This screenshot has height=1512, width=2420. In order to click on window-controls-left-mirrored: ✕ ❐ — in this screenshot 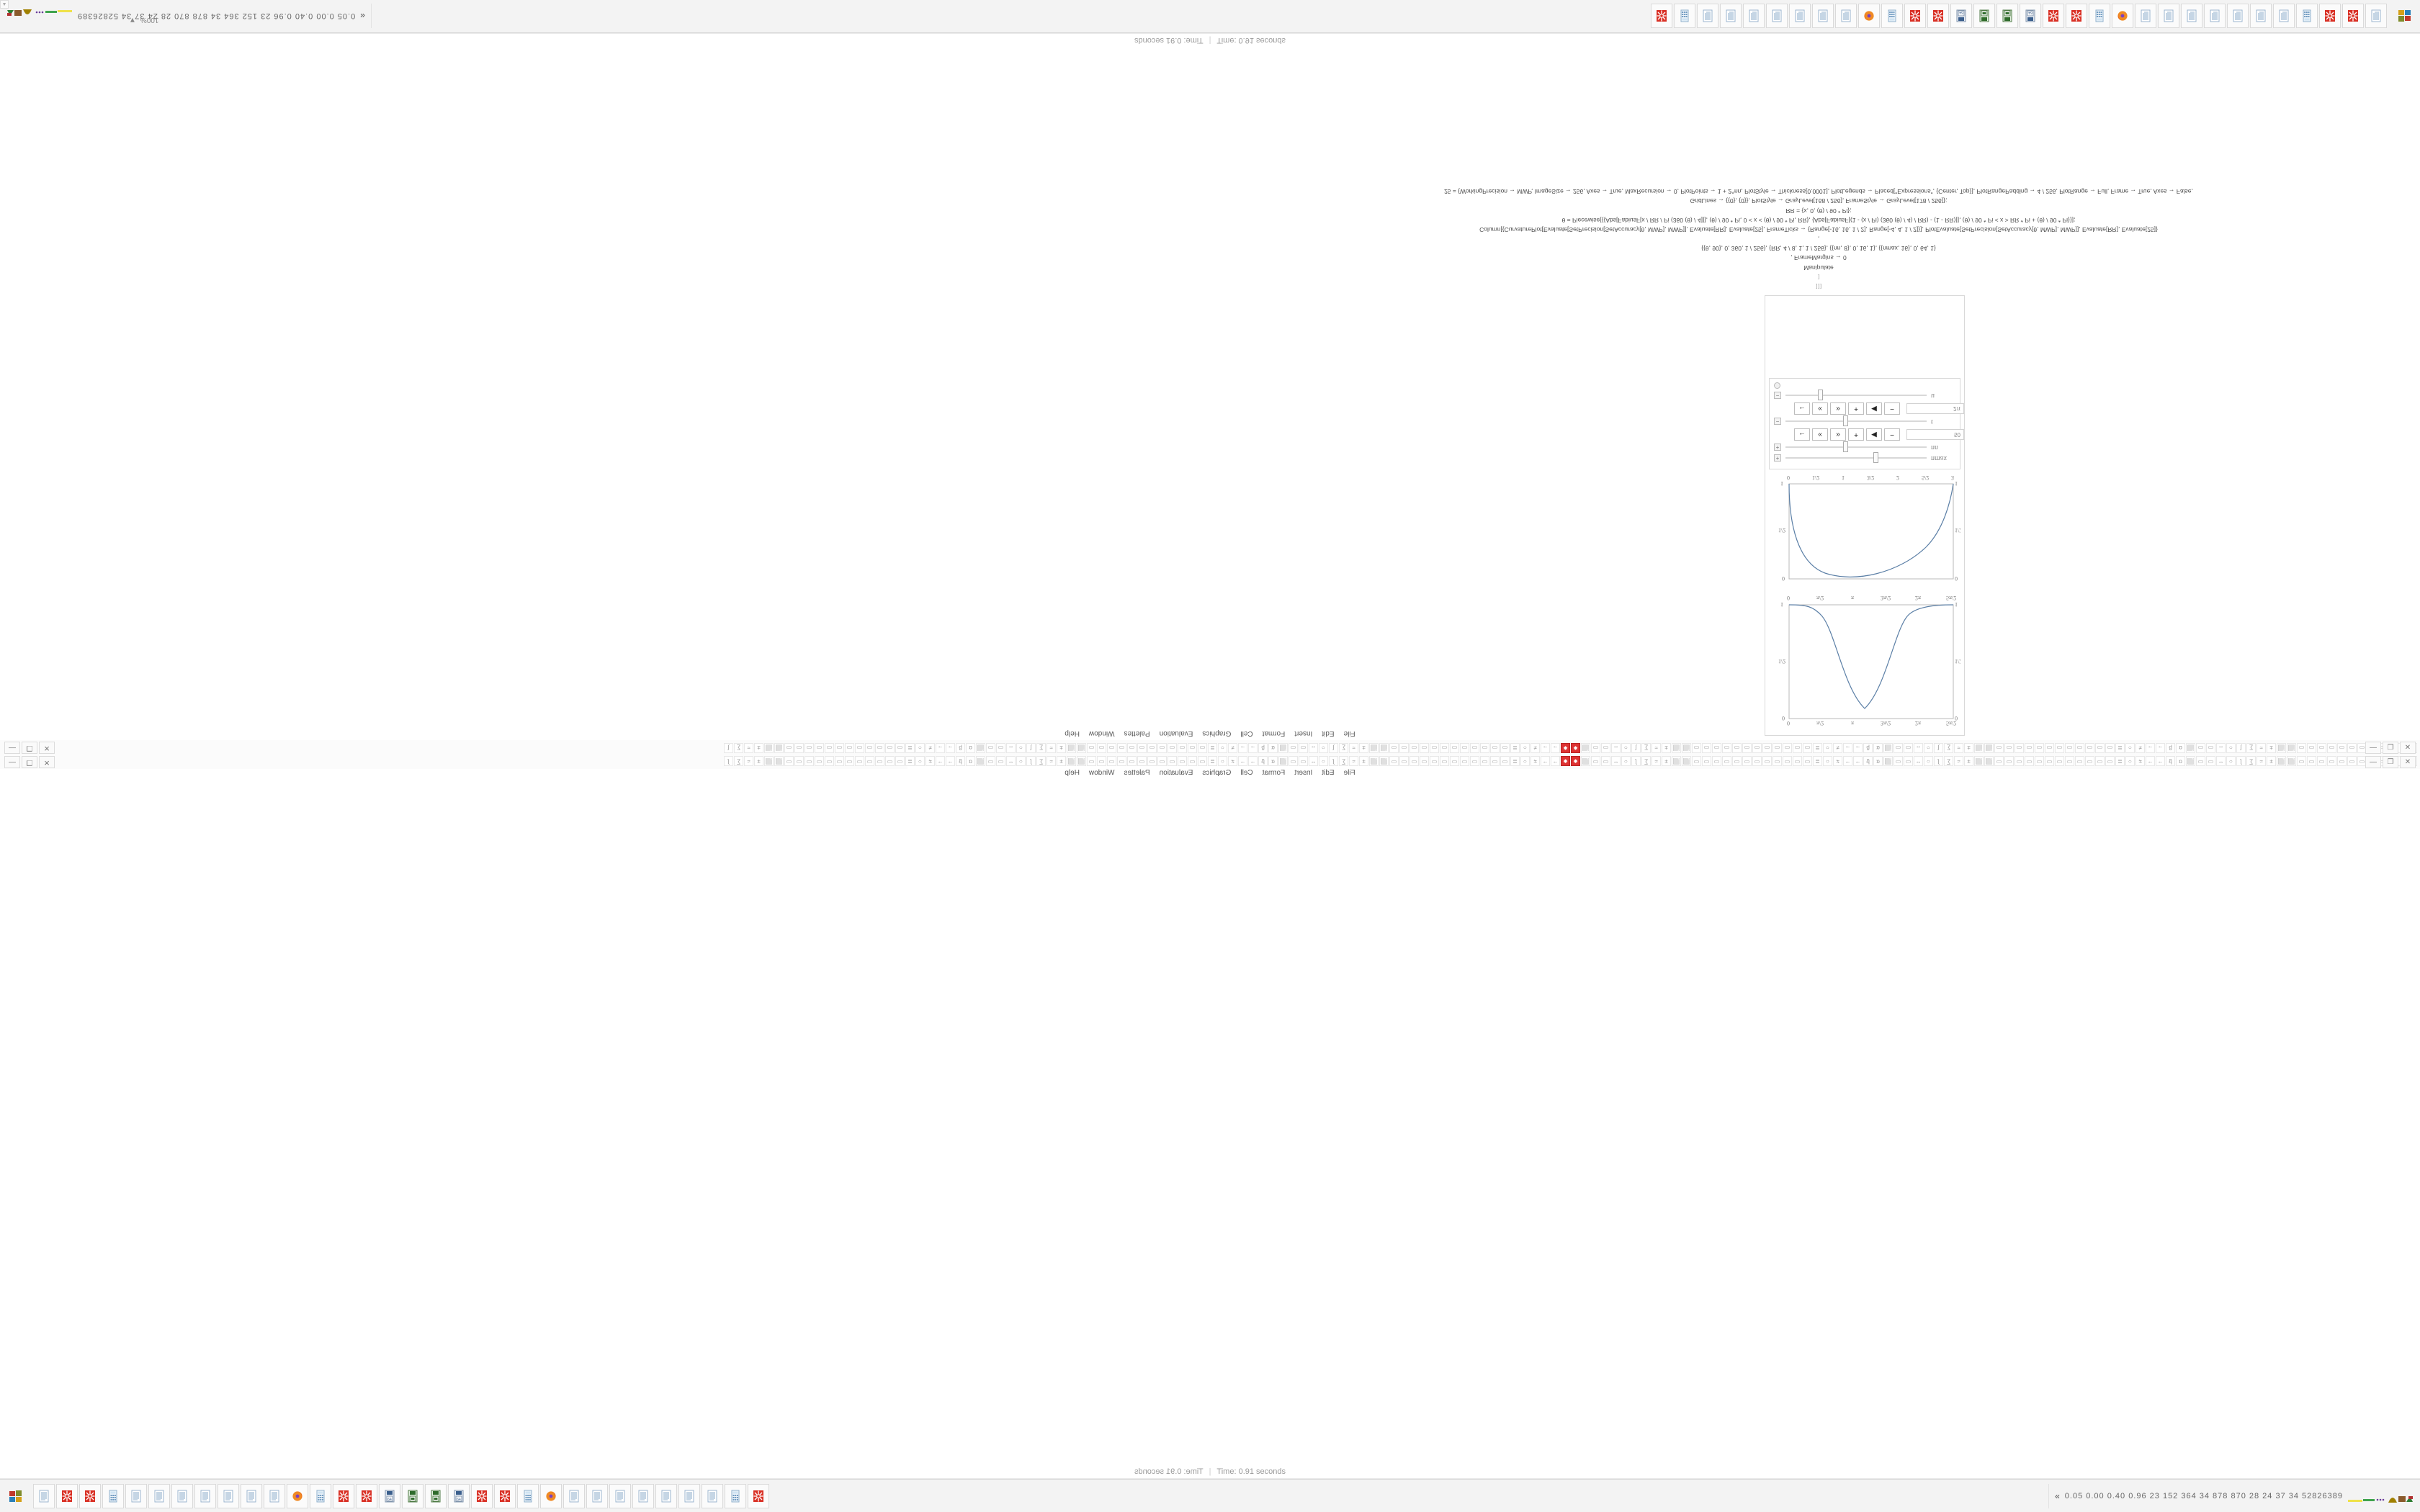, I will do `click(29, 748)`.